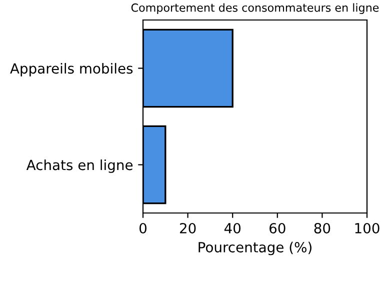 The height and width of the screenshot is (282, 390). Describe the element at coordinates (71, 69) in the screenshot. I see `y-tick-label: Appareils mobiles` at that location.